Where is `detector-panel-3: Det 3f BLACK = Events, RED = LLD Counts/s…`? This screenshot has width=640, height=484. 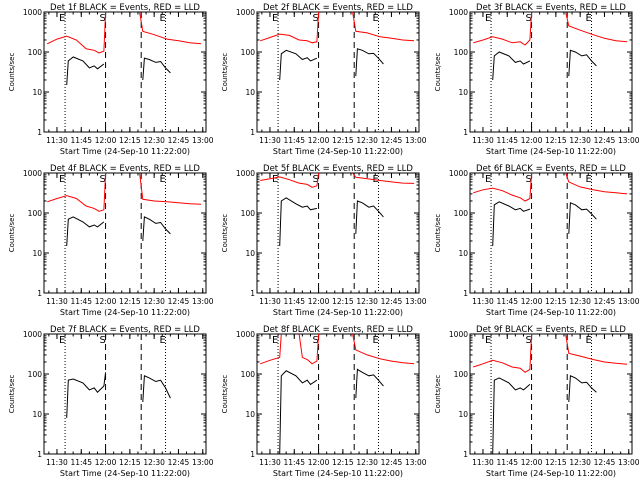 detector-panel-3: Det 3f BLACK = Events, RED = LLD Counts/s… is located at coordinates (537, 79).